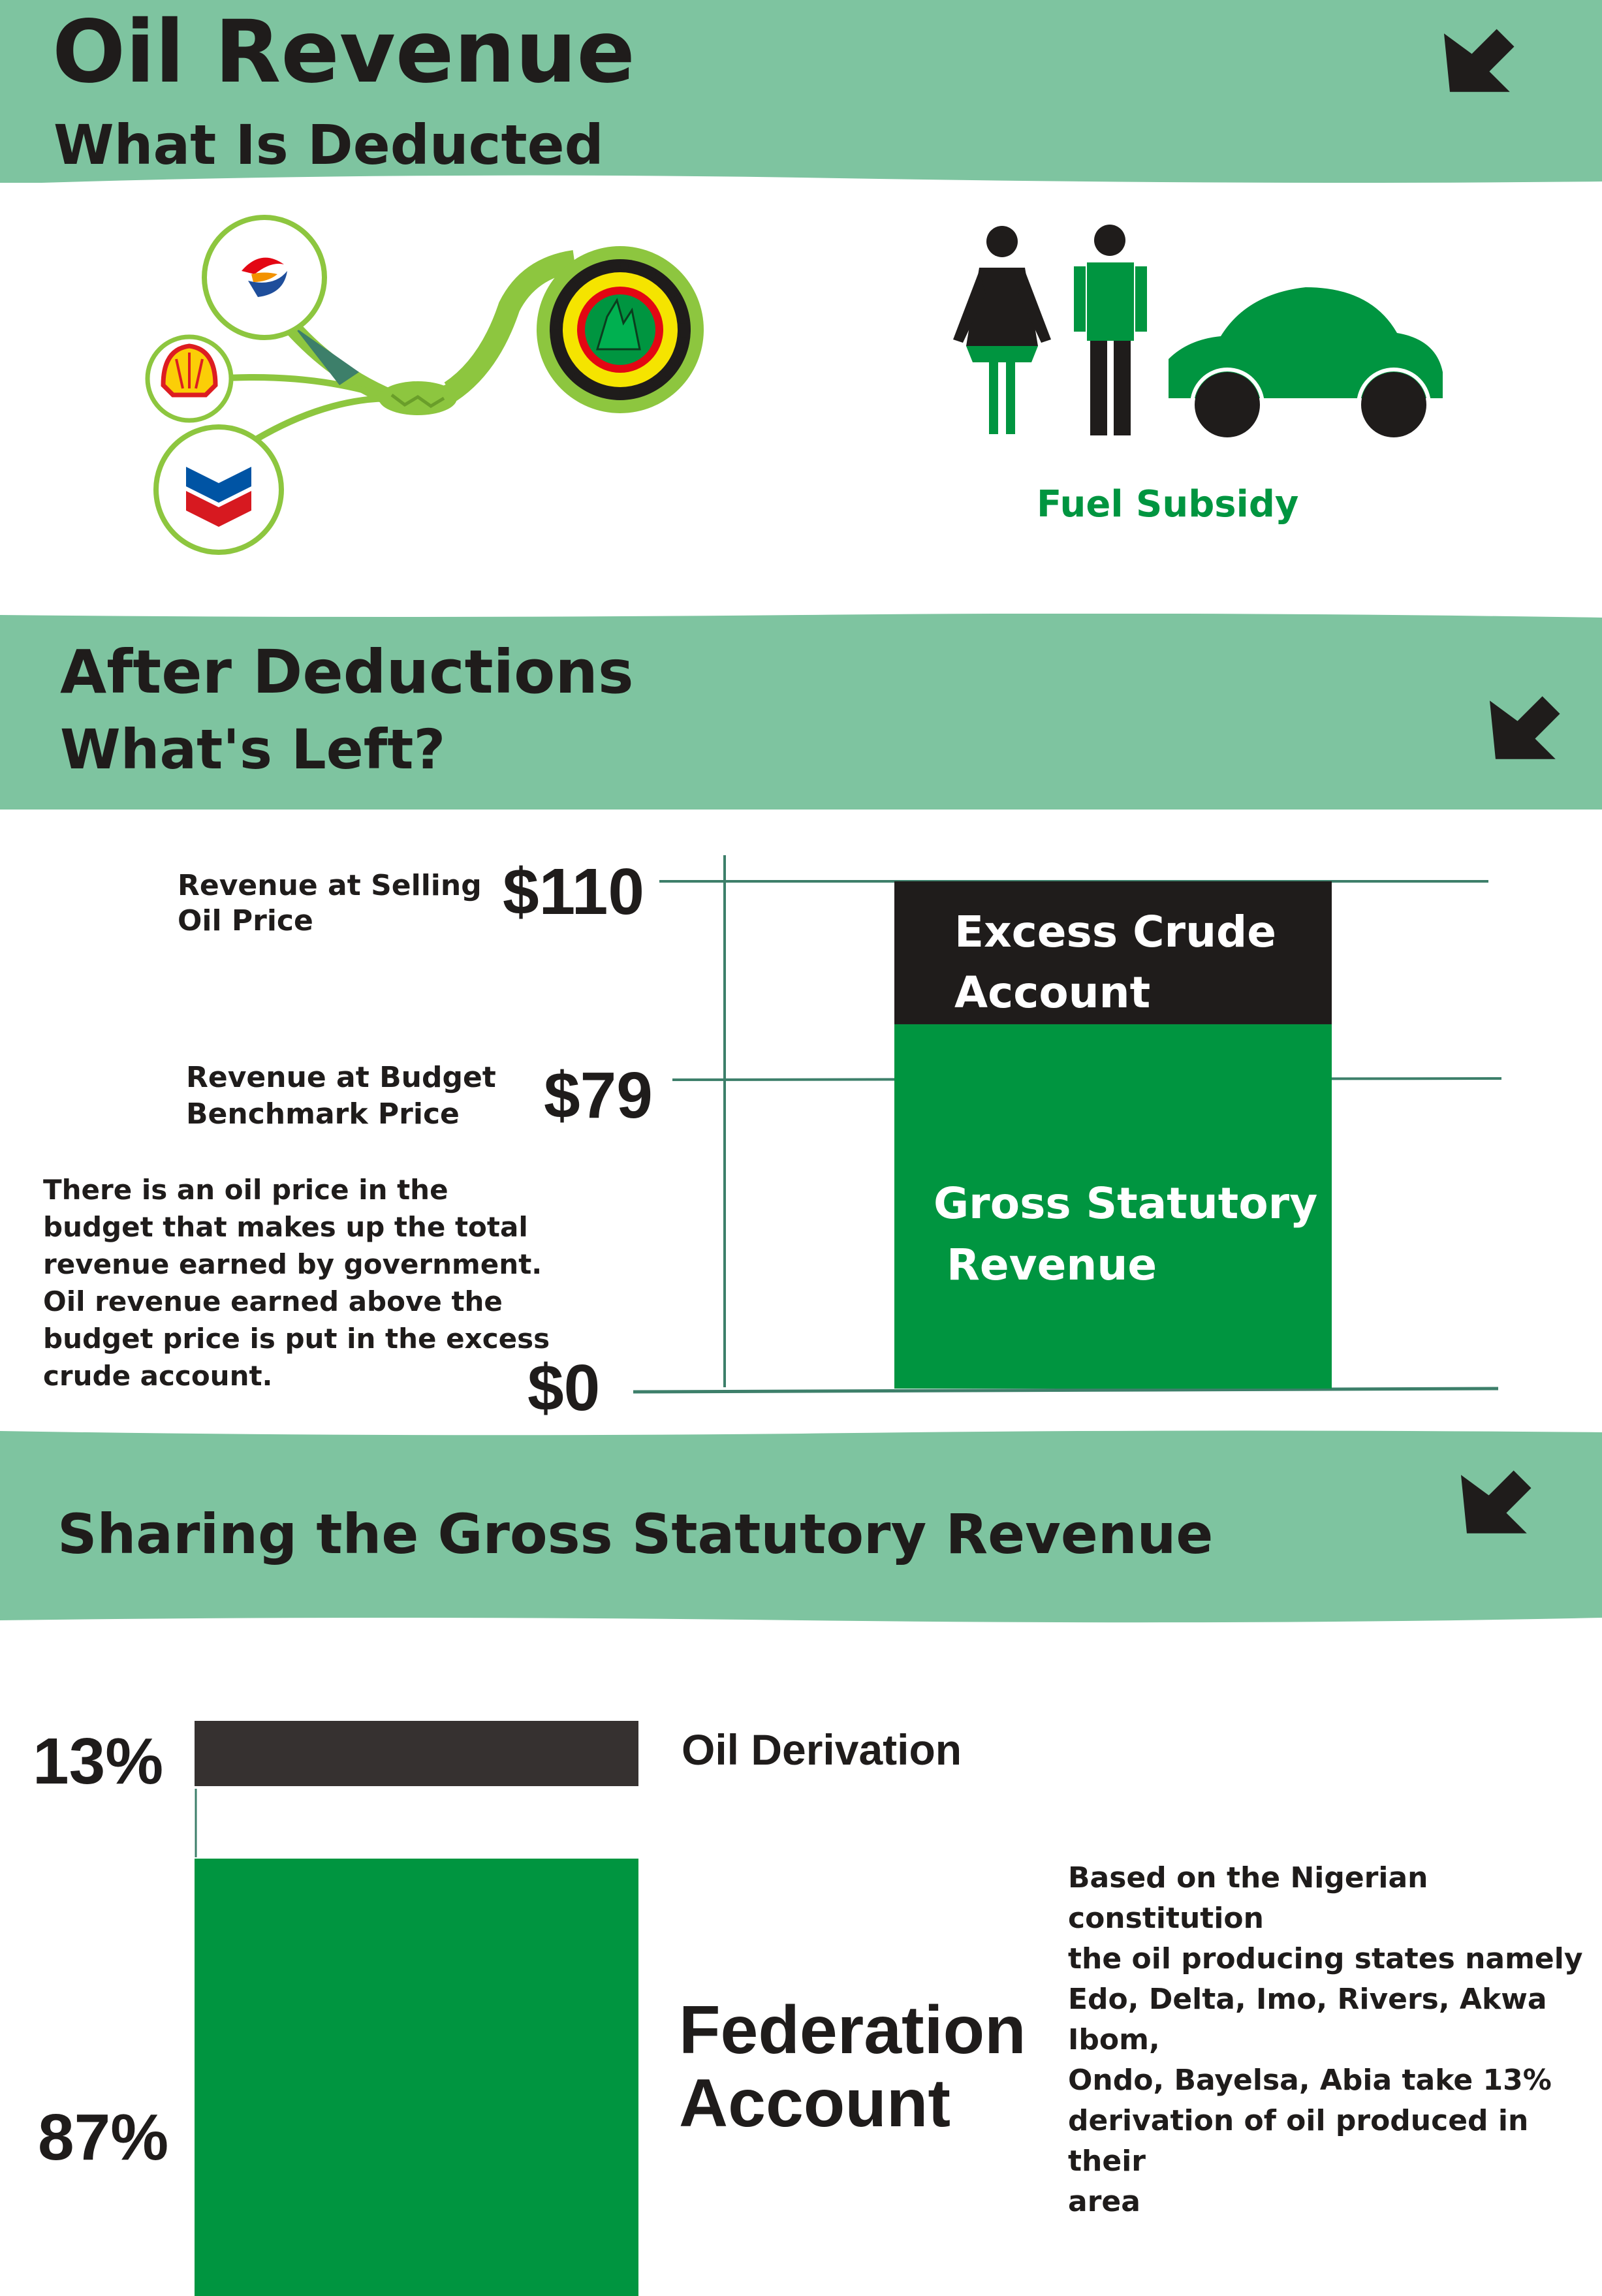 Image resolution: width=1602 pixels, height=2296 pixels. Describe the element at coordinates (292, 1264) in the screenshot. I see `budget-explanation-line: revenue earned by government.` at that location.